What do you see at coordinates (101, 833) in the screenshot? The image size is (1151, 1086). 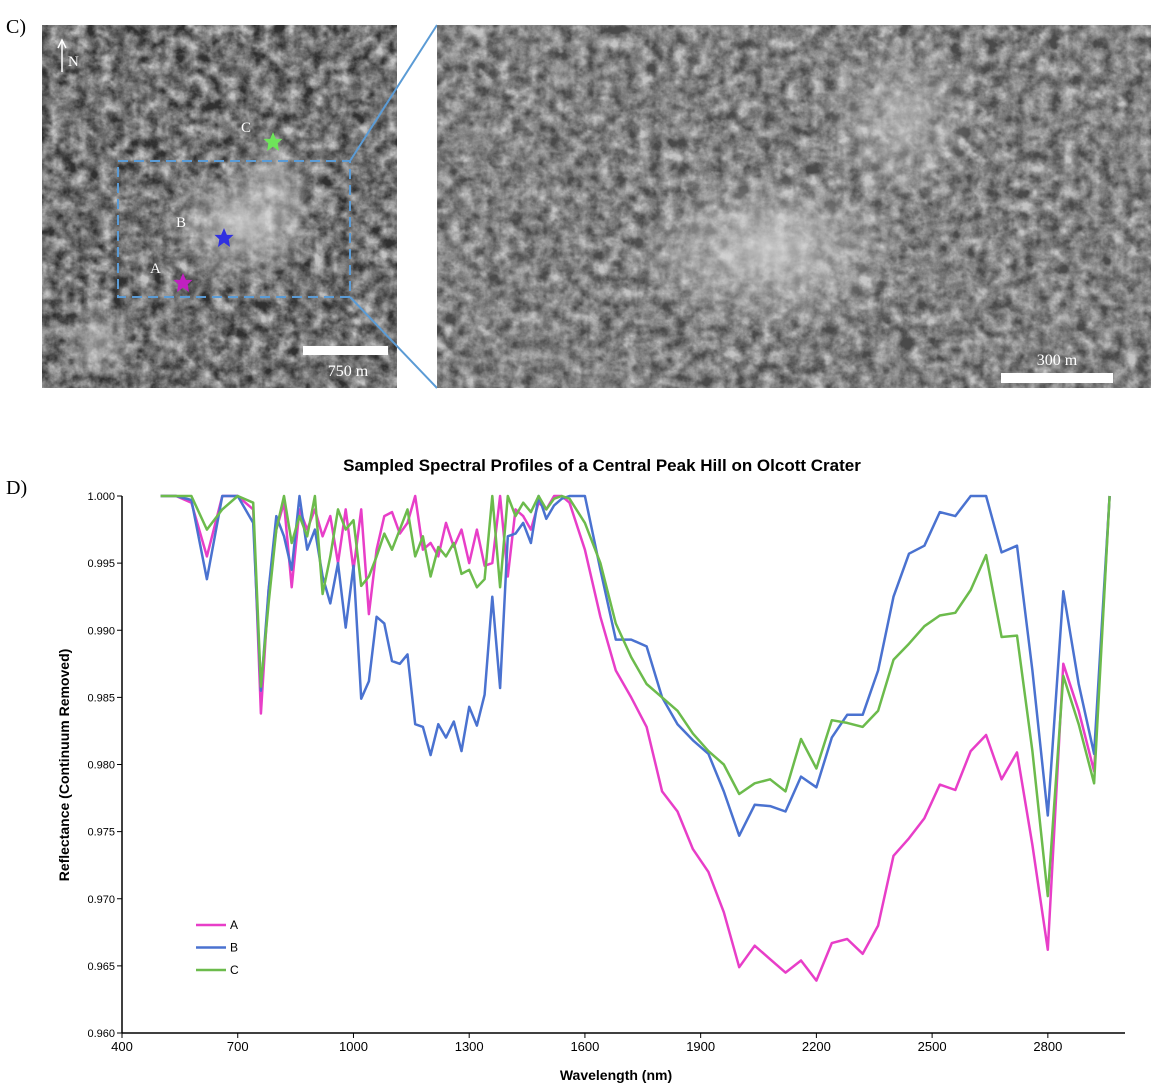 I see `y-tick-label: 0.975` at bounding box center [101, 833].